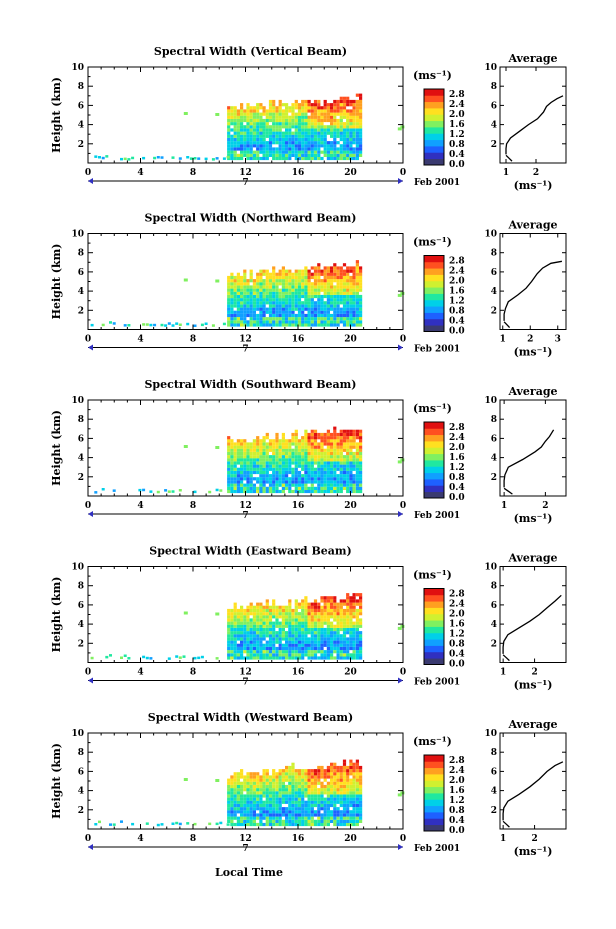 The image size is (616, 929). I want to click on date-label: Feb 2001, so click(437, 849).